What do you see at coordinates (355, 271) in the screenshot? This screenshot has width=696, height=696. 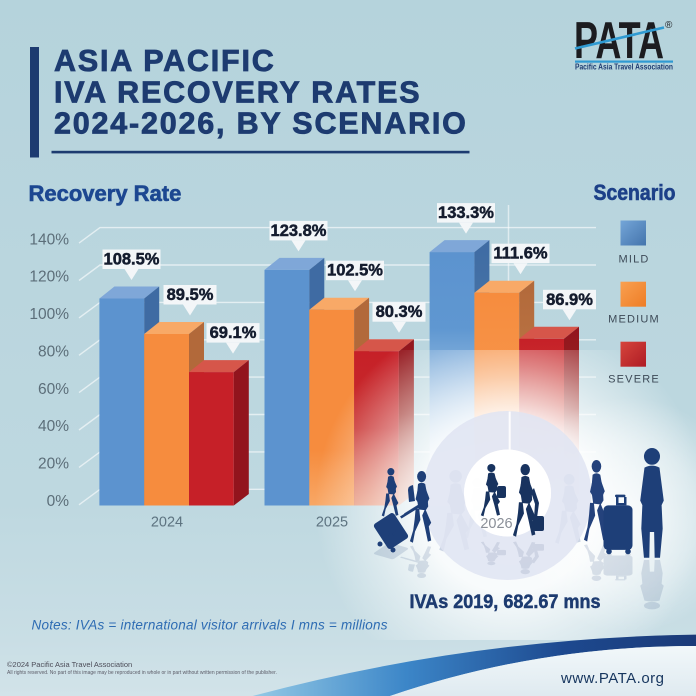 I see `svg-text: 102.5%` at bounding box center [355, 271].